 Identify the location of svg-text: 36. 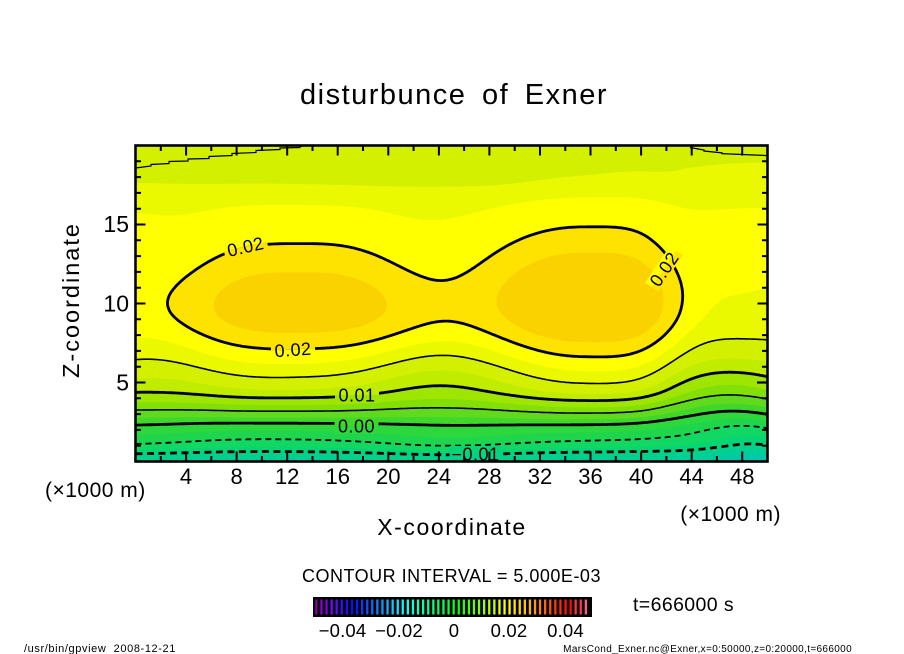
(590, 476).